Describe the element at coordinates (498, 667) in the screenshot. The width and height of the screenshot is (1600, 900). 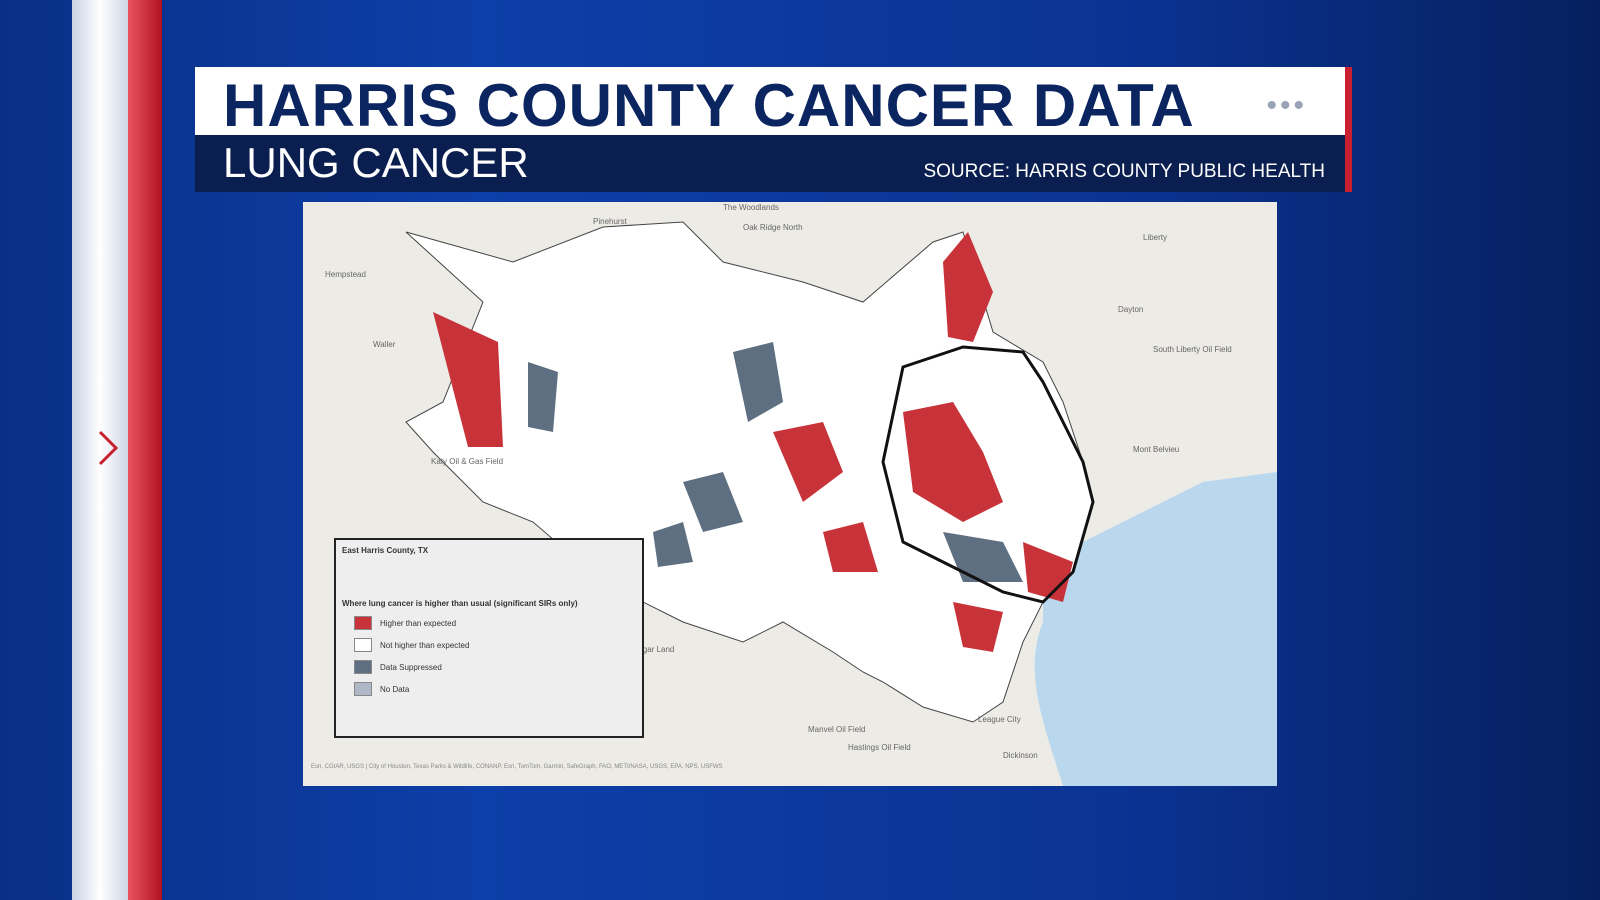
I see `legend-item: Data Suppressed` at that location.